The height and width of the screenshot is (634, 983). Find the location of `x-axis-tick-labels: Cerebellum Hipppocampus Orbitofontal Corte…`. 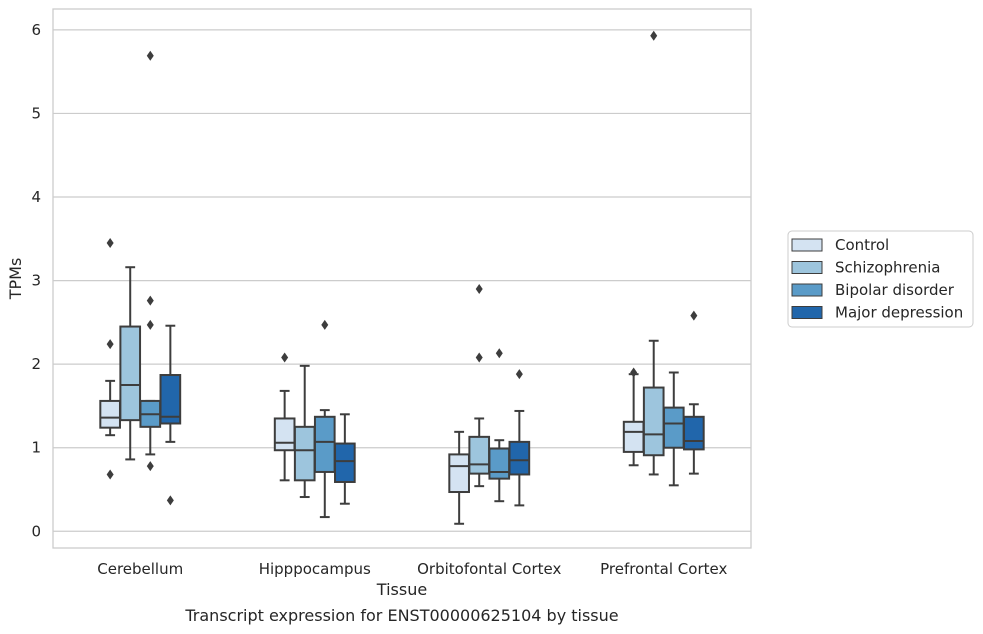

x-axis-tick-labels: Cerebellum Hipppocampus Orbitofontal Corte… is located at coordinates (412, 569).